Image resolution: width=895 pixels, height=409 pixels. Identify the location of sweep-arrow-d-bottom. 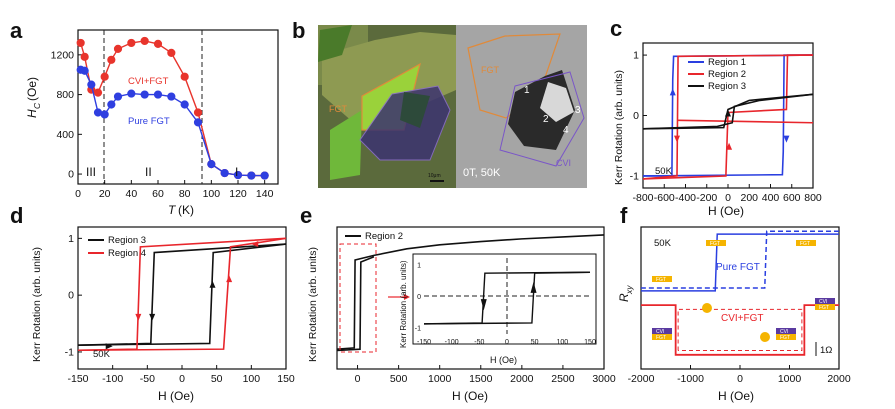
(109, 346).